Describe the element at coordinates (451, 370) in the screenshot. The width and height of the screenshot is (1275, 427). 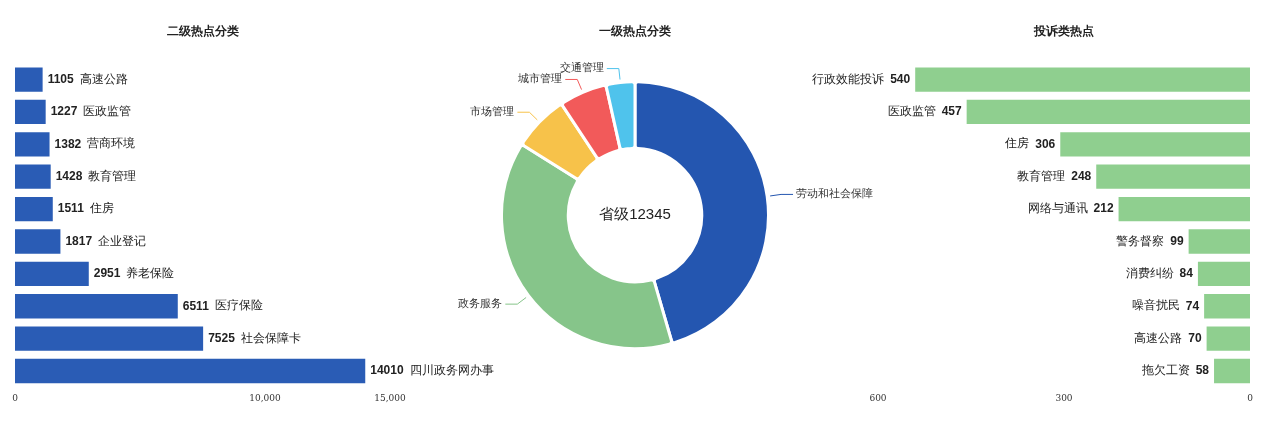
I see `category-label: 四川政务网办事` at that location.